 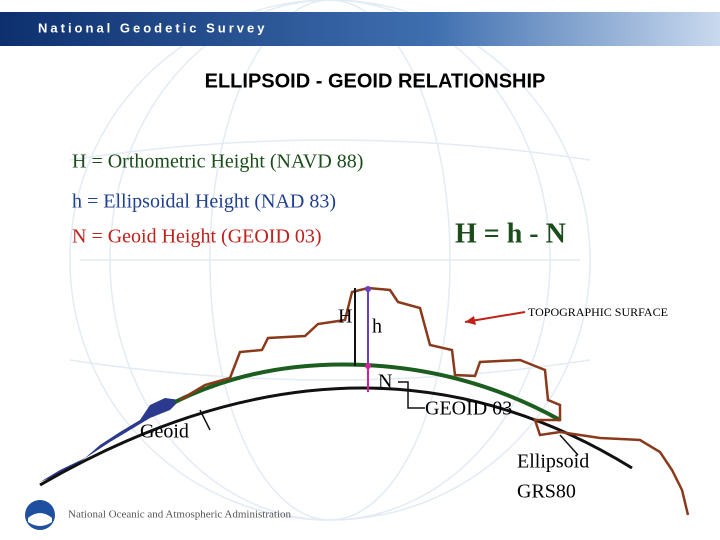 What do you see at coordinates (153, 27) in the screenshot?
I see `header-title: National Geodetic Survey` at bounding box center [153, 27].